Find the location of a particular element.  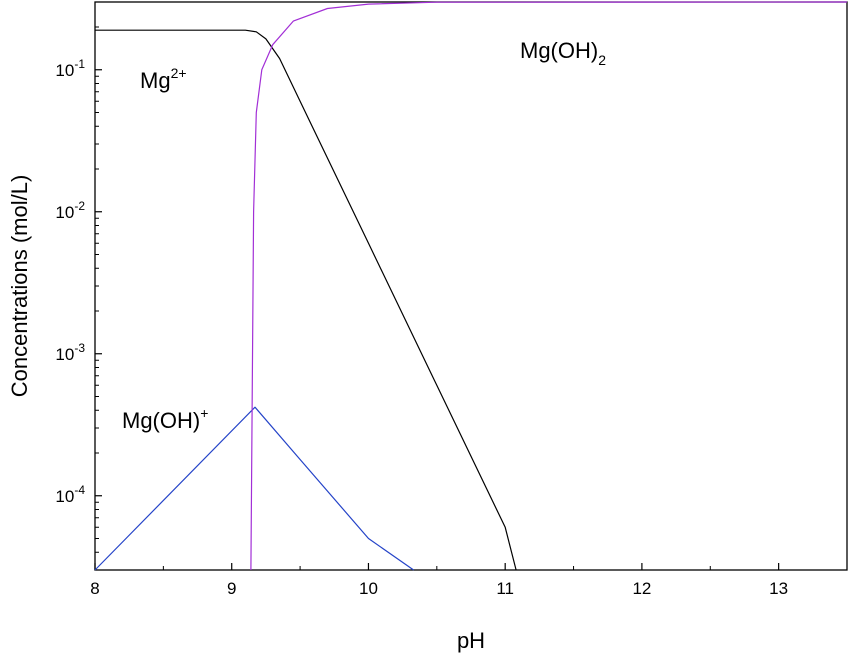

y-tick-exp: -2 is located at coordinates (79, 206).